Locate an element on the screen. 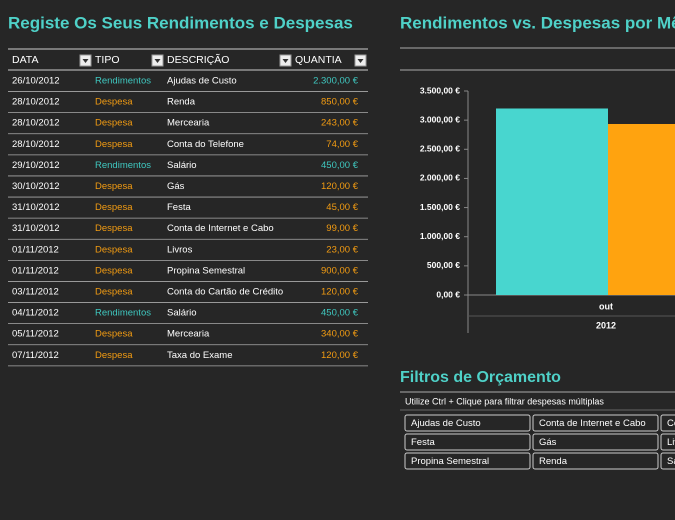 The height and width of the screenshot is (520, 675). cell-description: Taxa do Exame is located at coordinates (199, 355).